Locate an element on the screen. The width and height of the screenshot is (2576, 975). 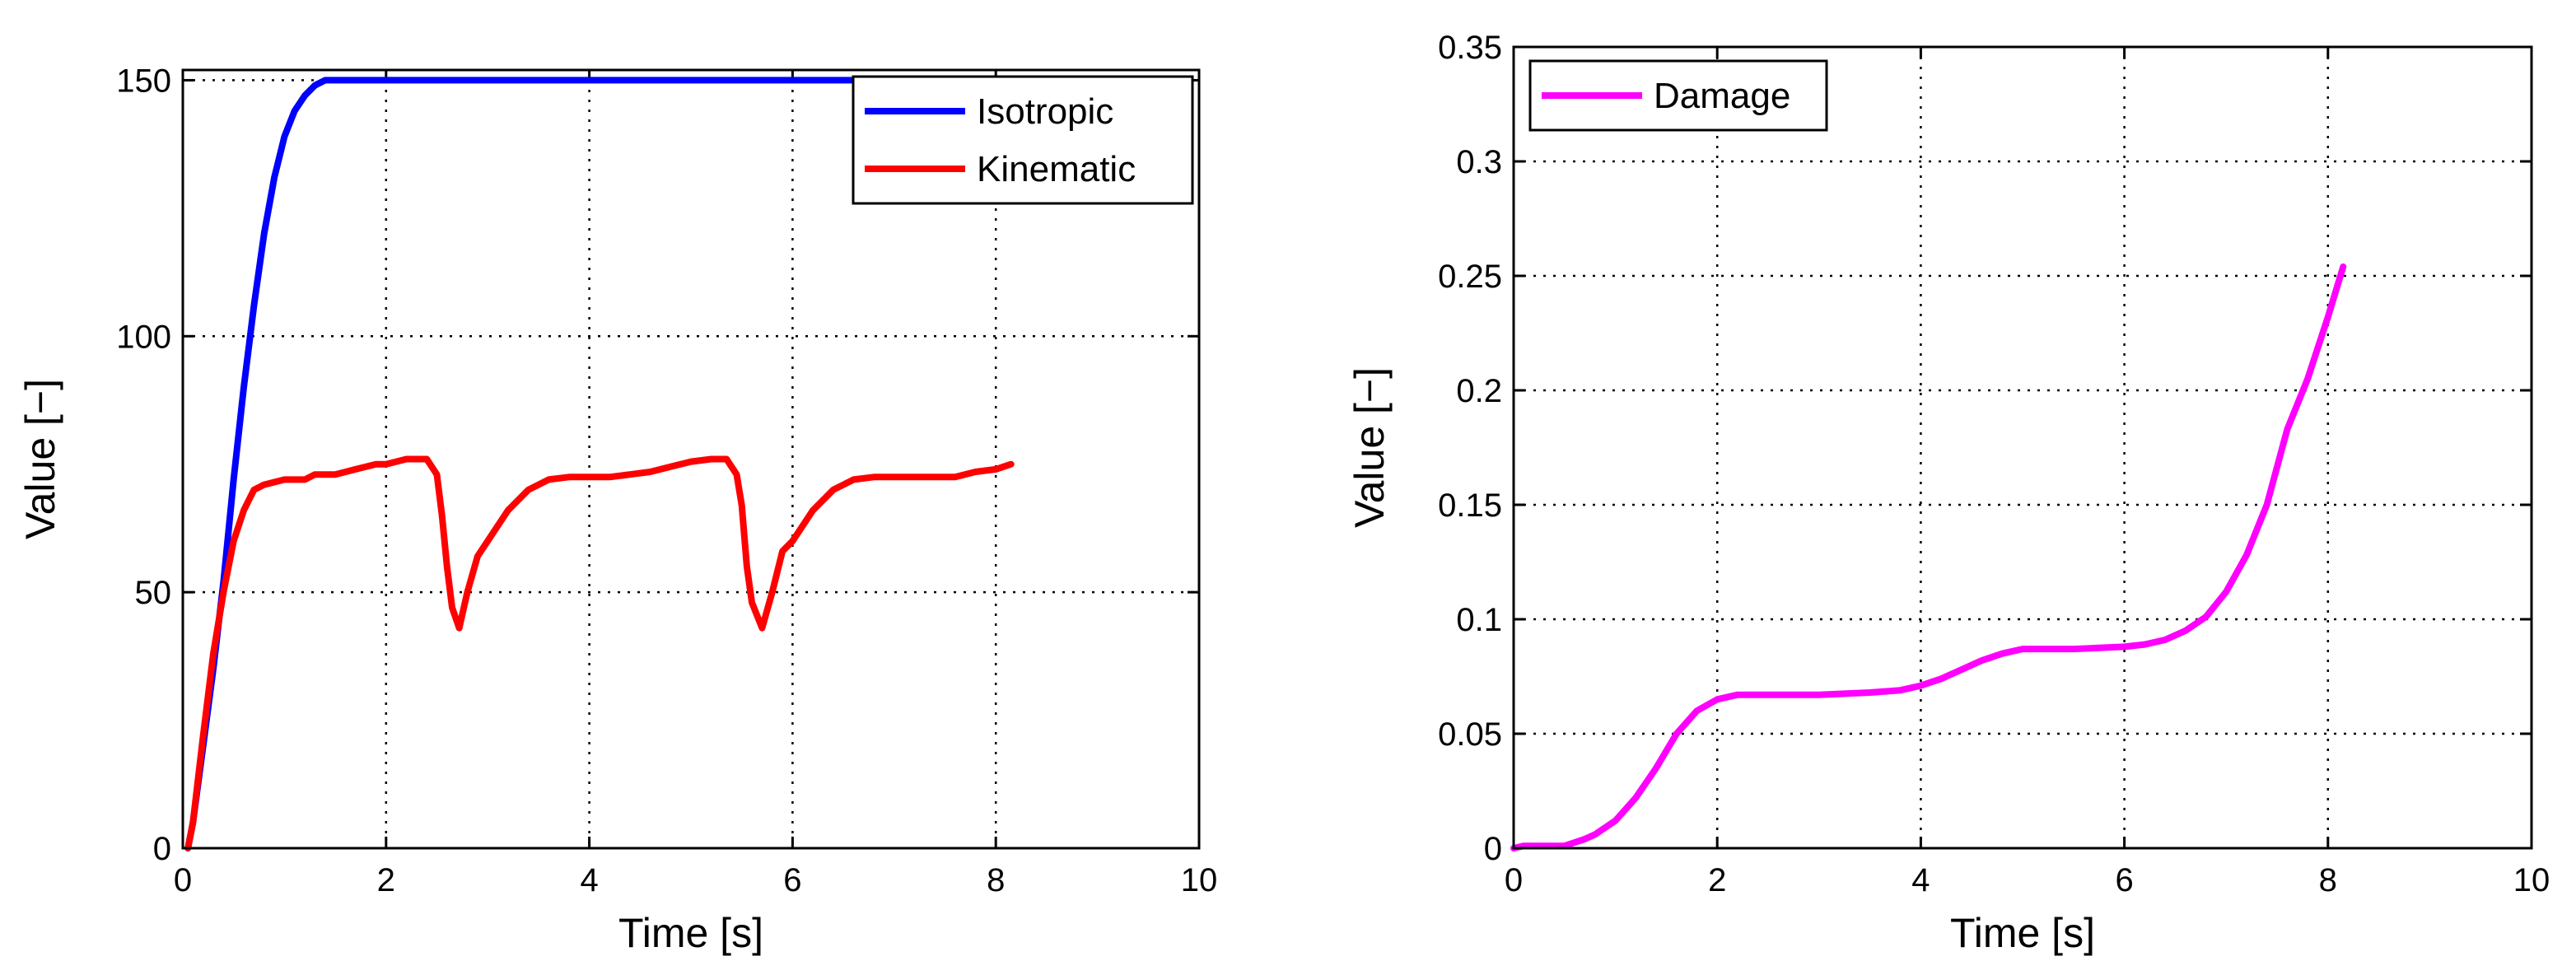
y-tick-label: 0.25 is located at coordinates (1470, 277).